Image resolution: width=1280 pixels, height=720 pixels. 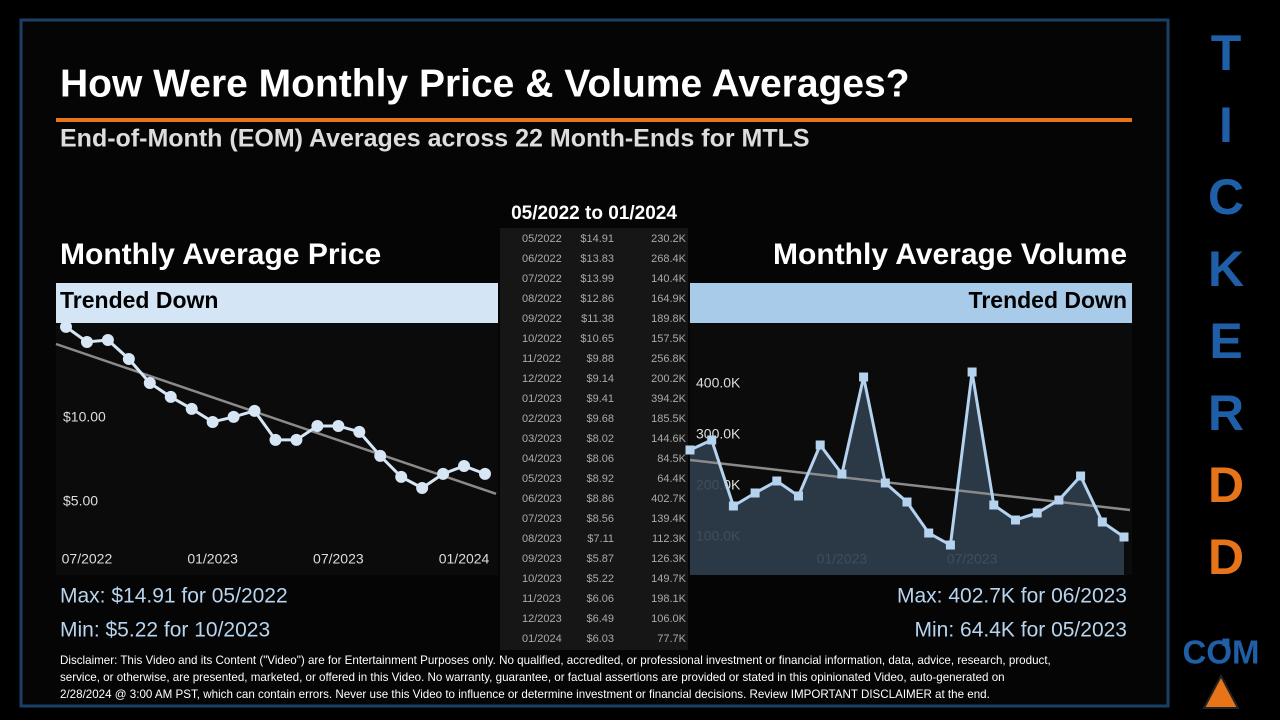 I want to click on table-volume: 200.2K, so click(x=669, y=379).